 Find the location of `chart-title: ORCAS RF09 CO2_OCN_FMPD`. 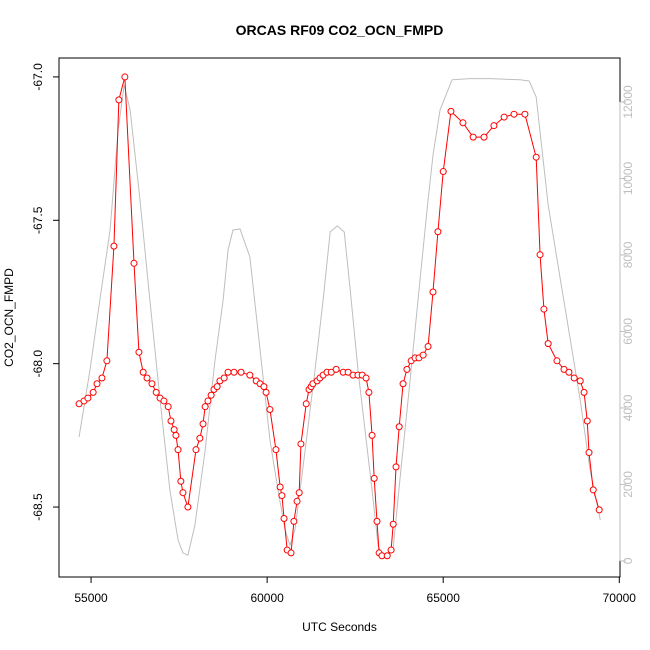

chart-title: ORCAS RF09 CO2_OCN_FMPD is located at coordinates (340, 30).